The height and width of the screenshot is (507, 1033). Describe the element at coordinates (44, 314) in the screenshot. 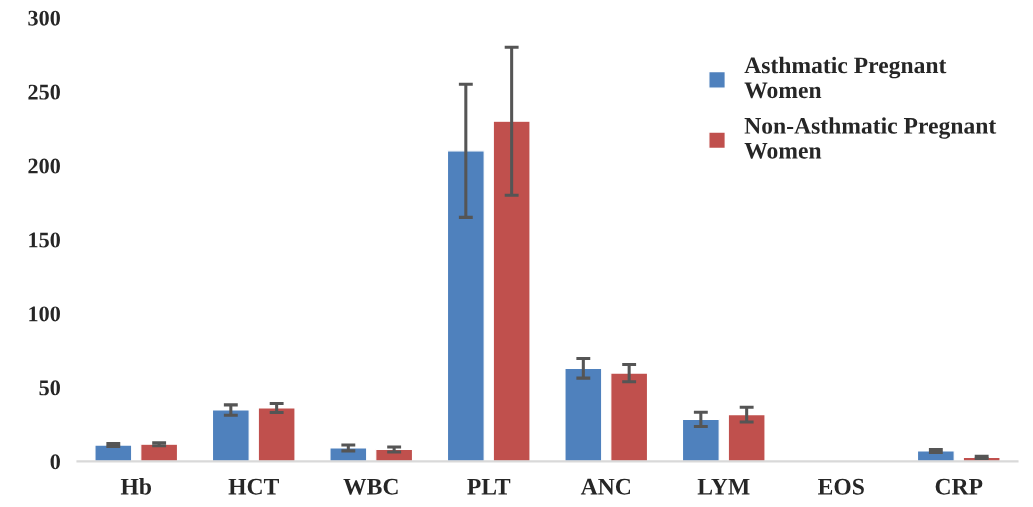

I see `y-tick-label: 100` at that location.